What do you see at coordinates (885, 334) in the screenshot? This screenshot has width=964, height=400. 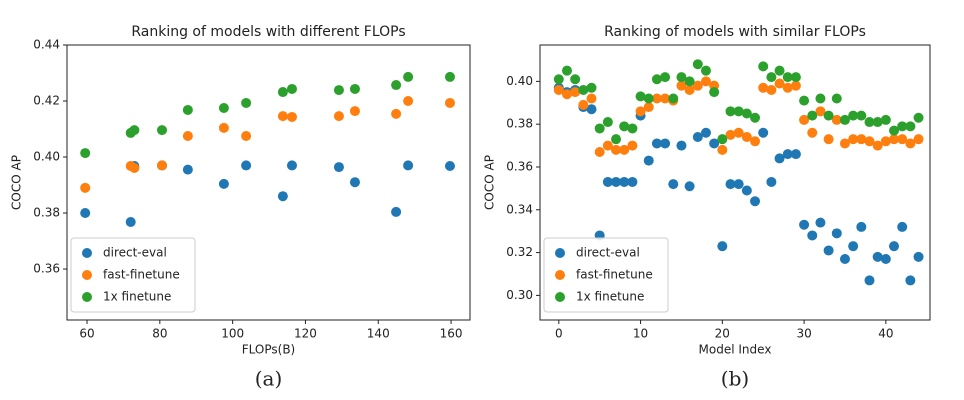 I see `x-tick-label: 40` at bounding box center [885, 334].